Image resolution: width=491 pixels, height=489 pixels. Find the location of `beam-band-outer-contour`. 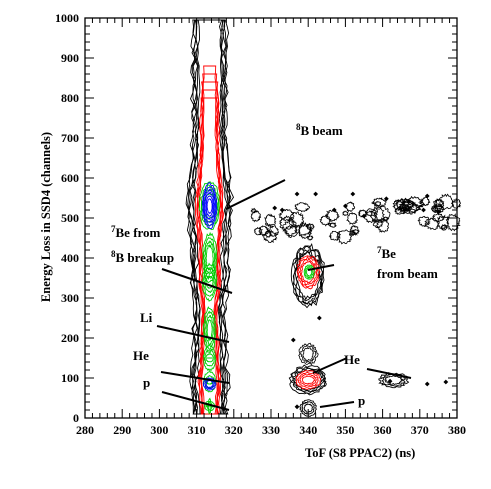

beam-band-outer-contour is located at coordinates (210, 217).